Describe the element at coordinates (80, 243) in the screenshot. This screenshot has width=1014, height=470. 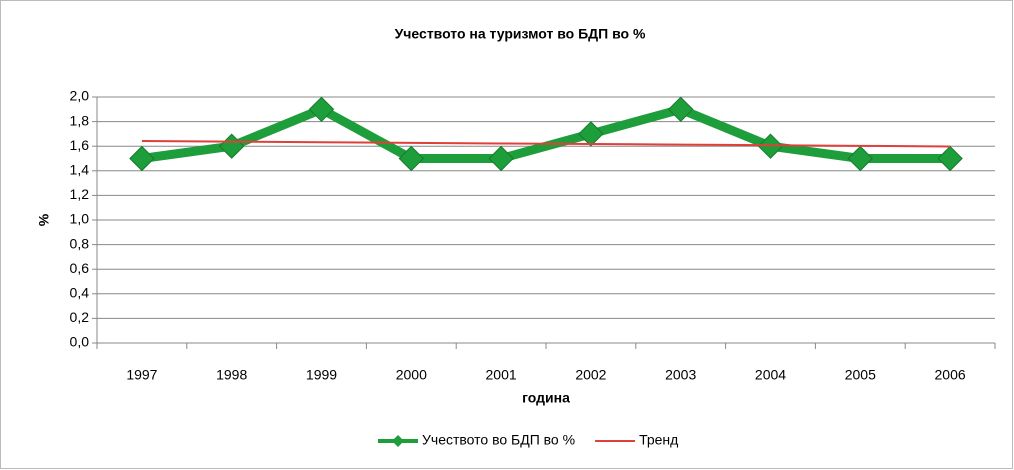
I see `y-tick-label: 0,8` at that location.